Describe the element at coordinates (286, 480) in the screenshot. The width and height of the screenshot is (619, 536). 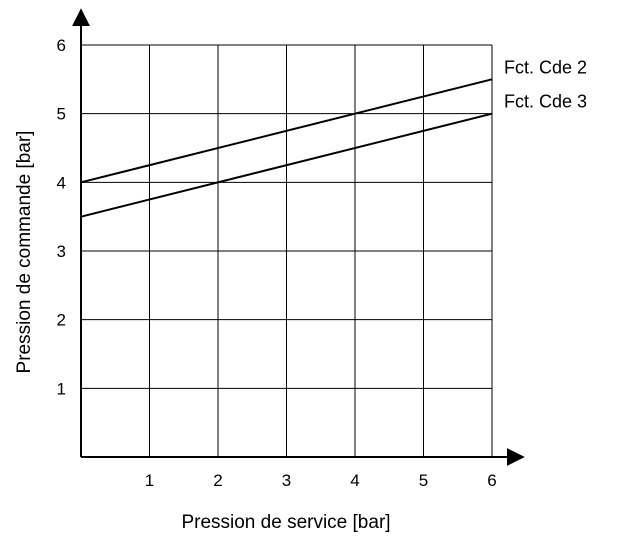
I see `x-tick-label: 3` at that location.